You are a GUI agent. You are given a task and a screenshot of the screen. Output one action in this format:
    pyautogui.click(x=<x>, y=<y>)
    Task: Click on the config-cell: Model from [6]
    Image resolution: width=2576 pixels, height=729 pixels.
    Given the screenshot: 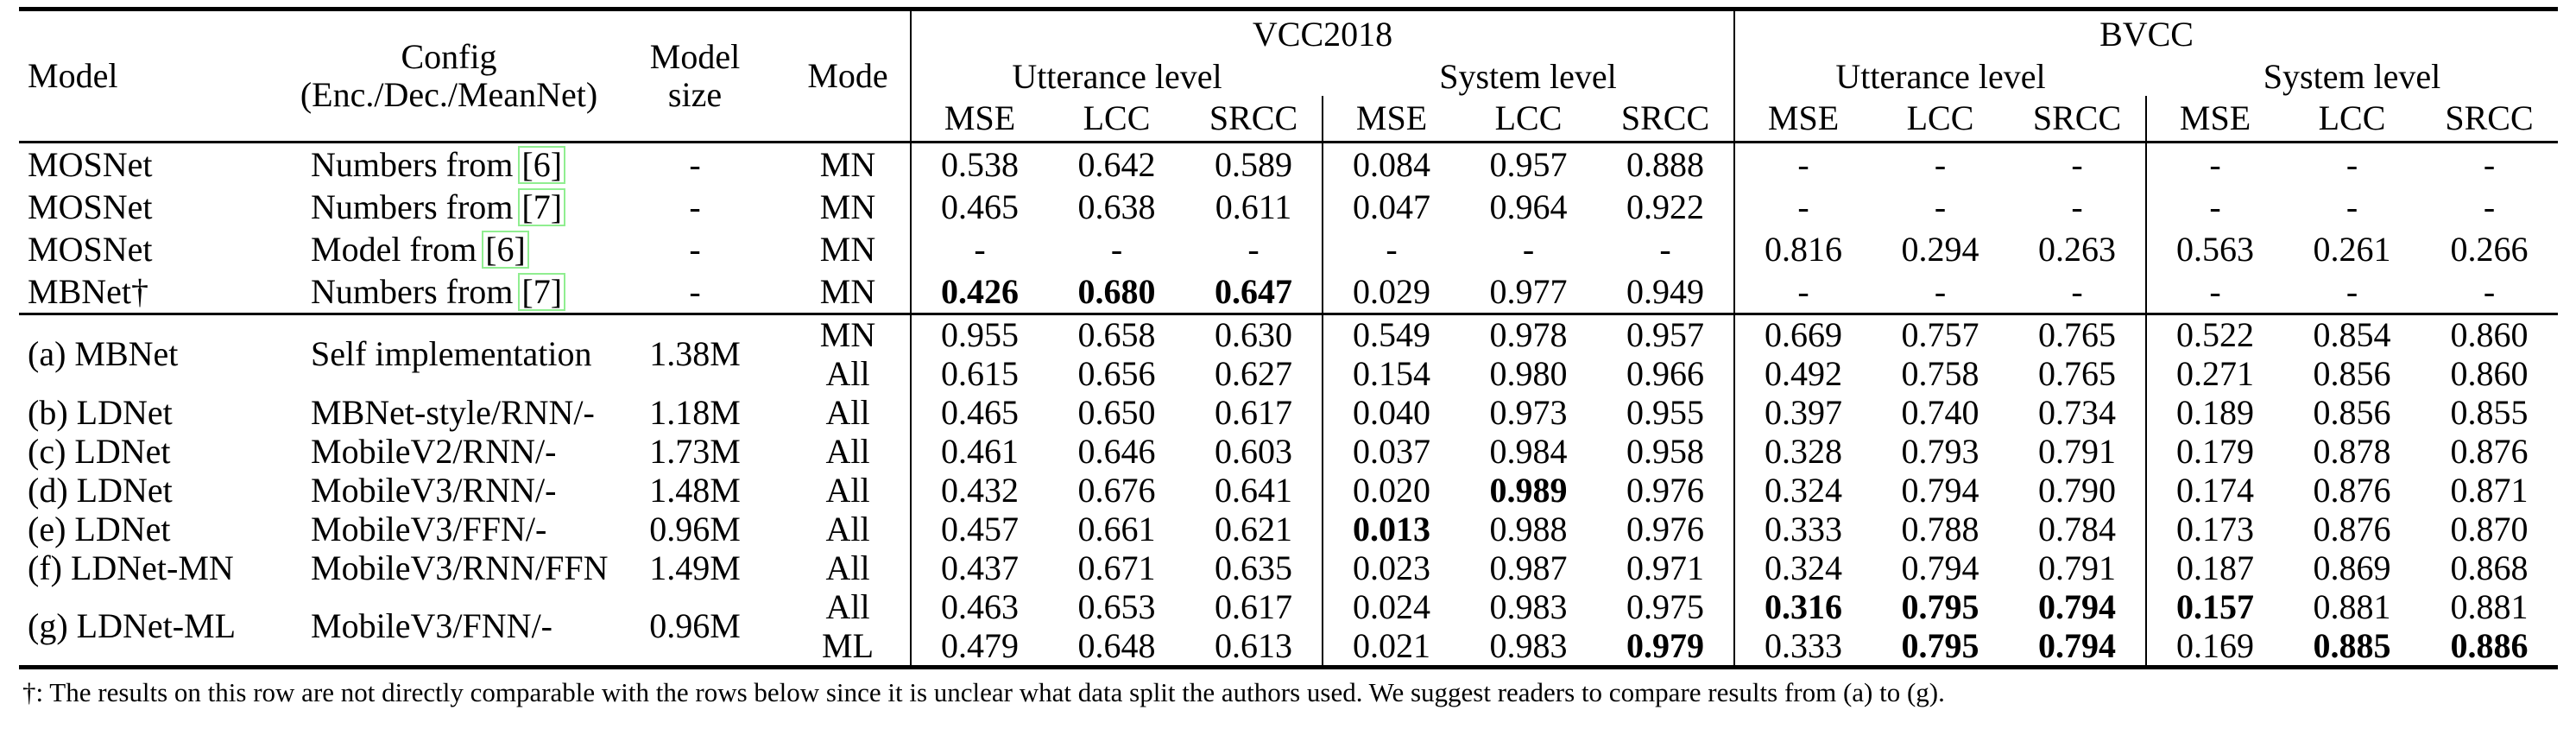 What is the action you would take?
    pyautogui.click(x=449, y=249)
    